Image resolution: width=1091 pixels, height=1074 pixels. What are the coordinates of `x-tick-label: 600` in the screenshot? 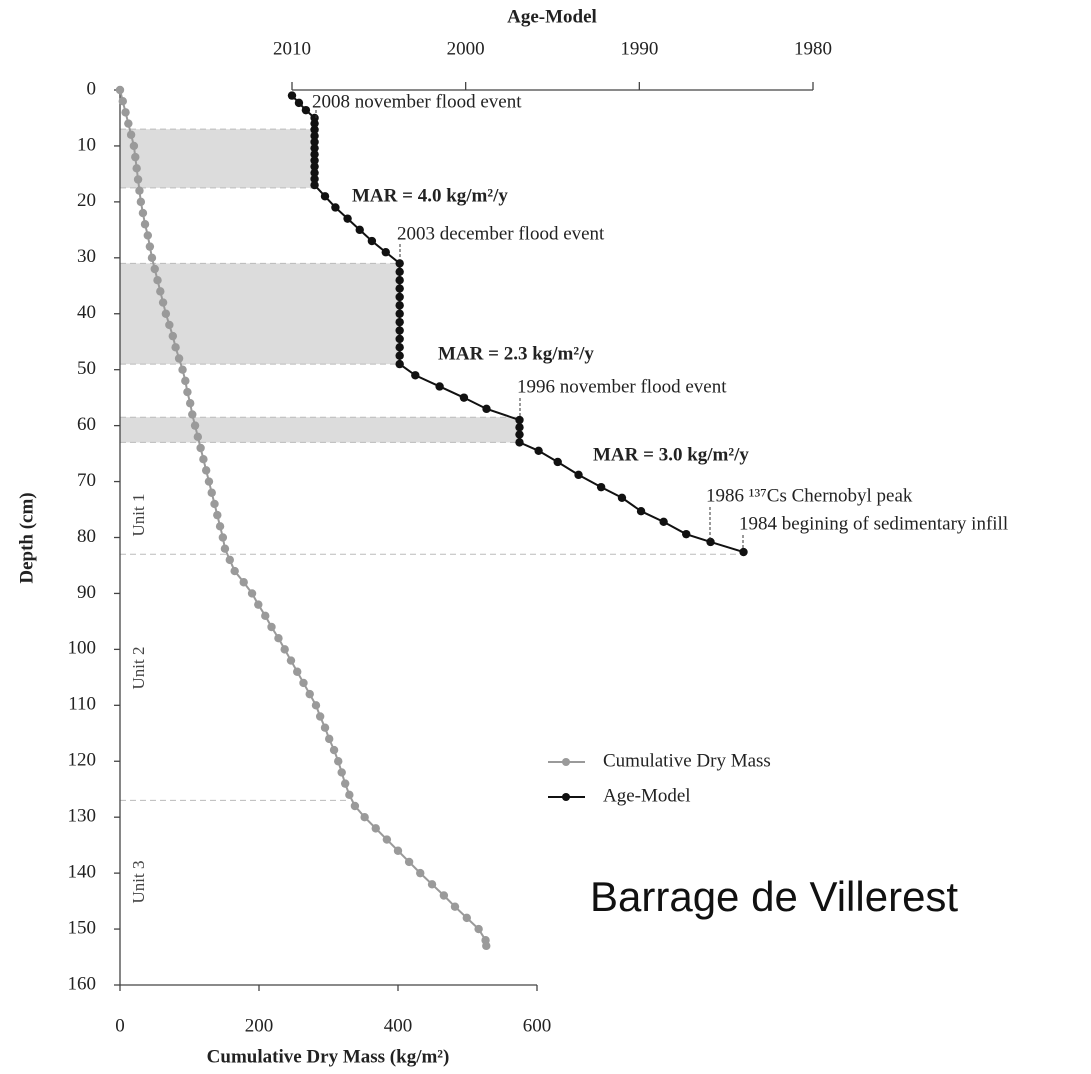 It's located at (537, 1025).